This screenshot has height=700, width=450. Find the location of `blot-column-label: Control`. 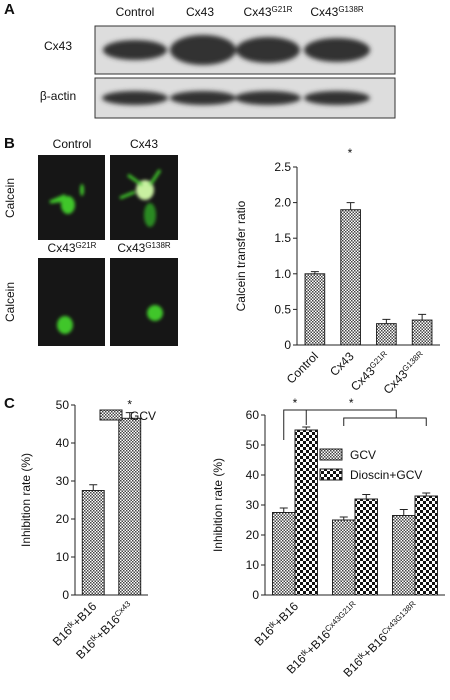

blot-column-label: Control is located at coordinates (135, 12).